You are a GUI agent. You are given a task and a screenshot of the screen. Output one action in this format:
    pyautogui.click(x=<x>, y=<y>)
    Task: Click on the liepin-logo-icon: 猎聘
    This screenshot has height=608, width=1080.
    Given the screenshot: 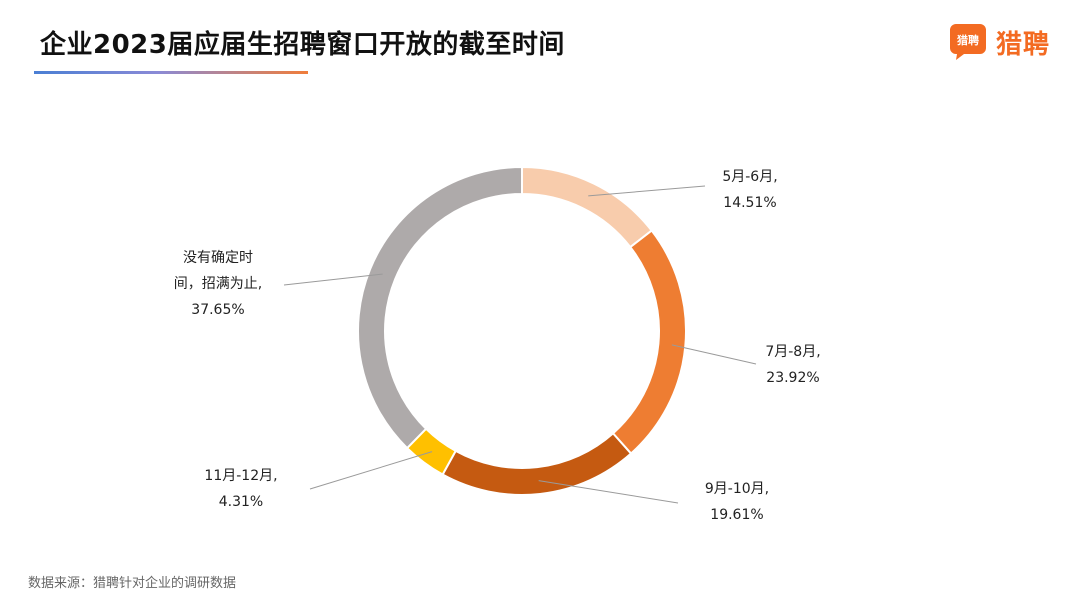 What is the action you would take?
    pyautogui.click(x=968, y=42)
    